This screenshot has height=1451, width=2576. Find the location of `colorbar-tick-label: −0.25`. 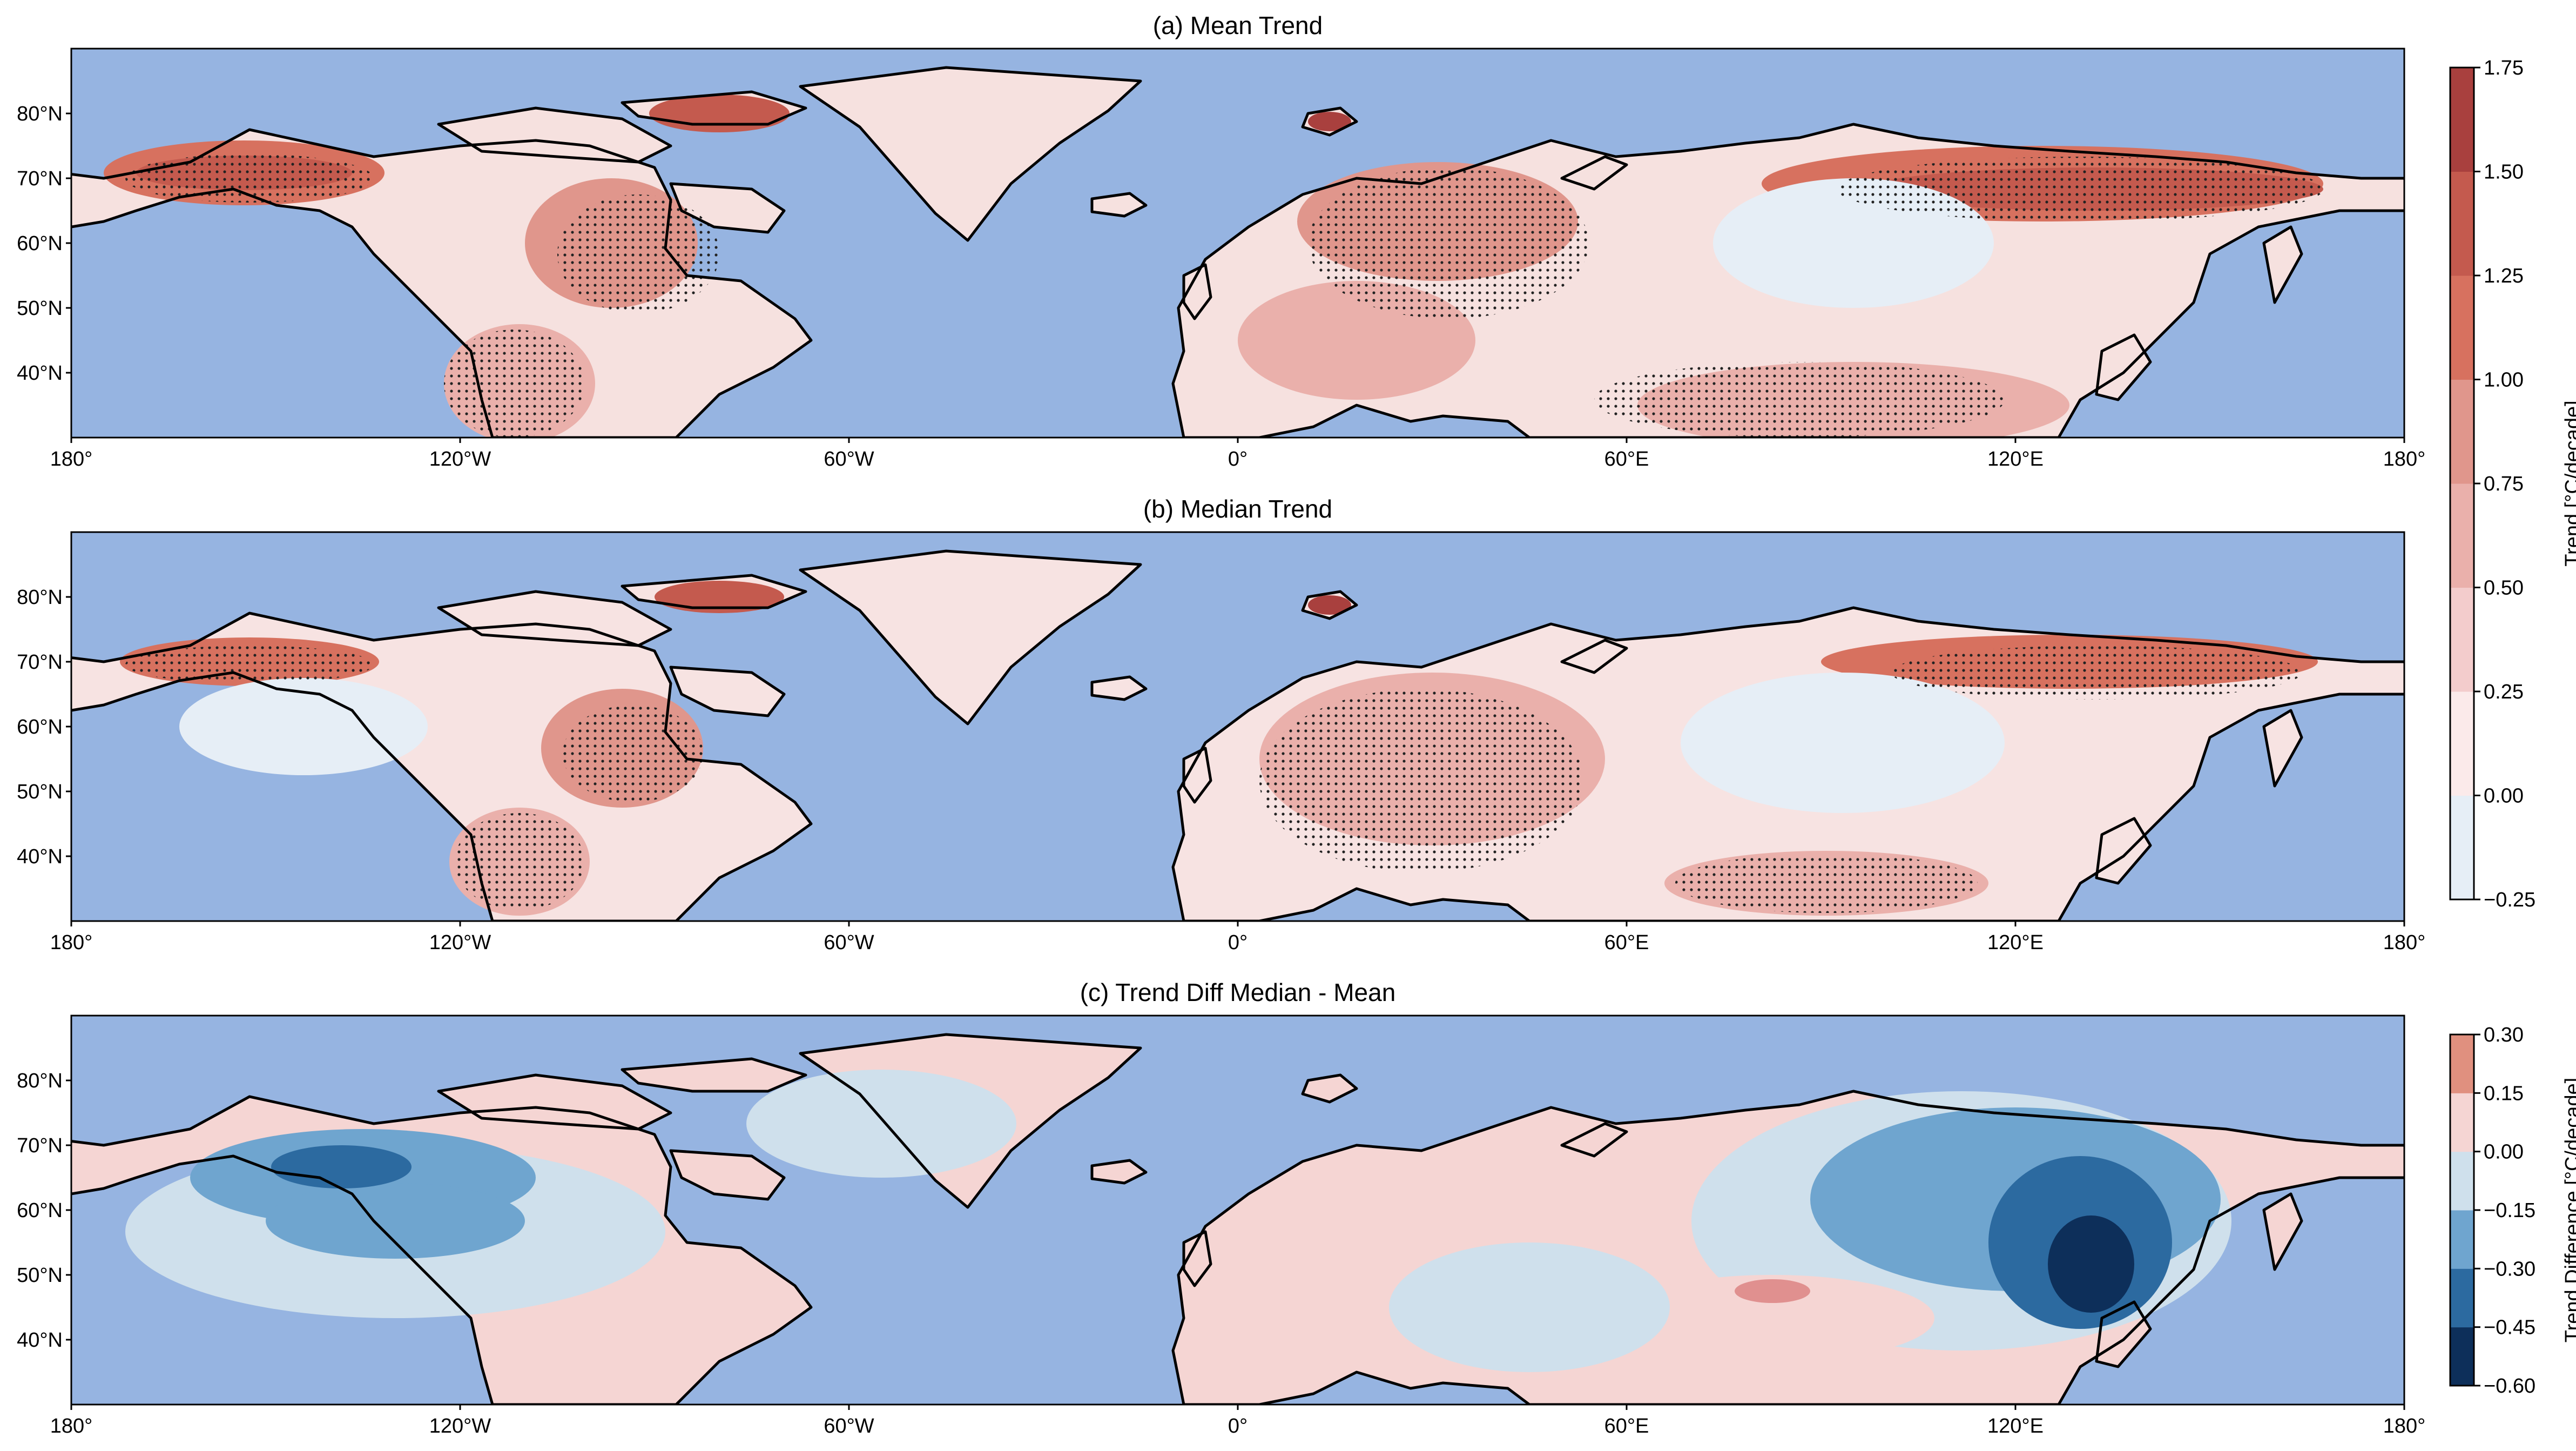

colorbar-tick-label: −0.25 is located at coordinates (2509, 900).